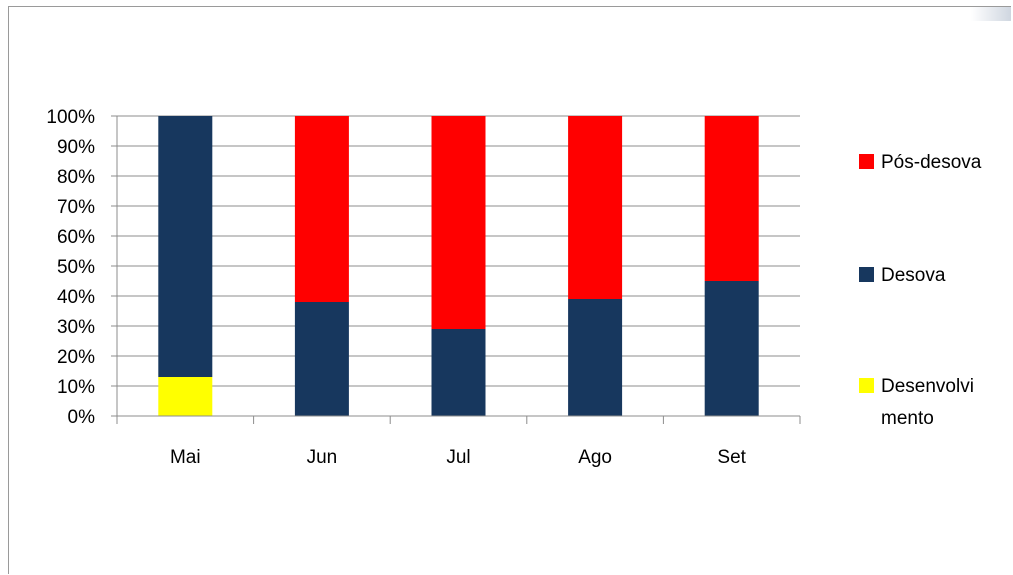  I want to click on legend-label: Pós-desova, so click(931, 162).